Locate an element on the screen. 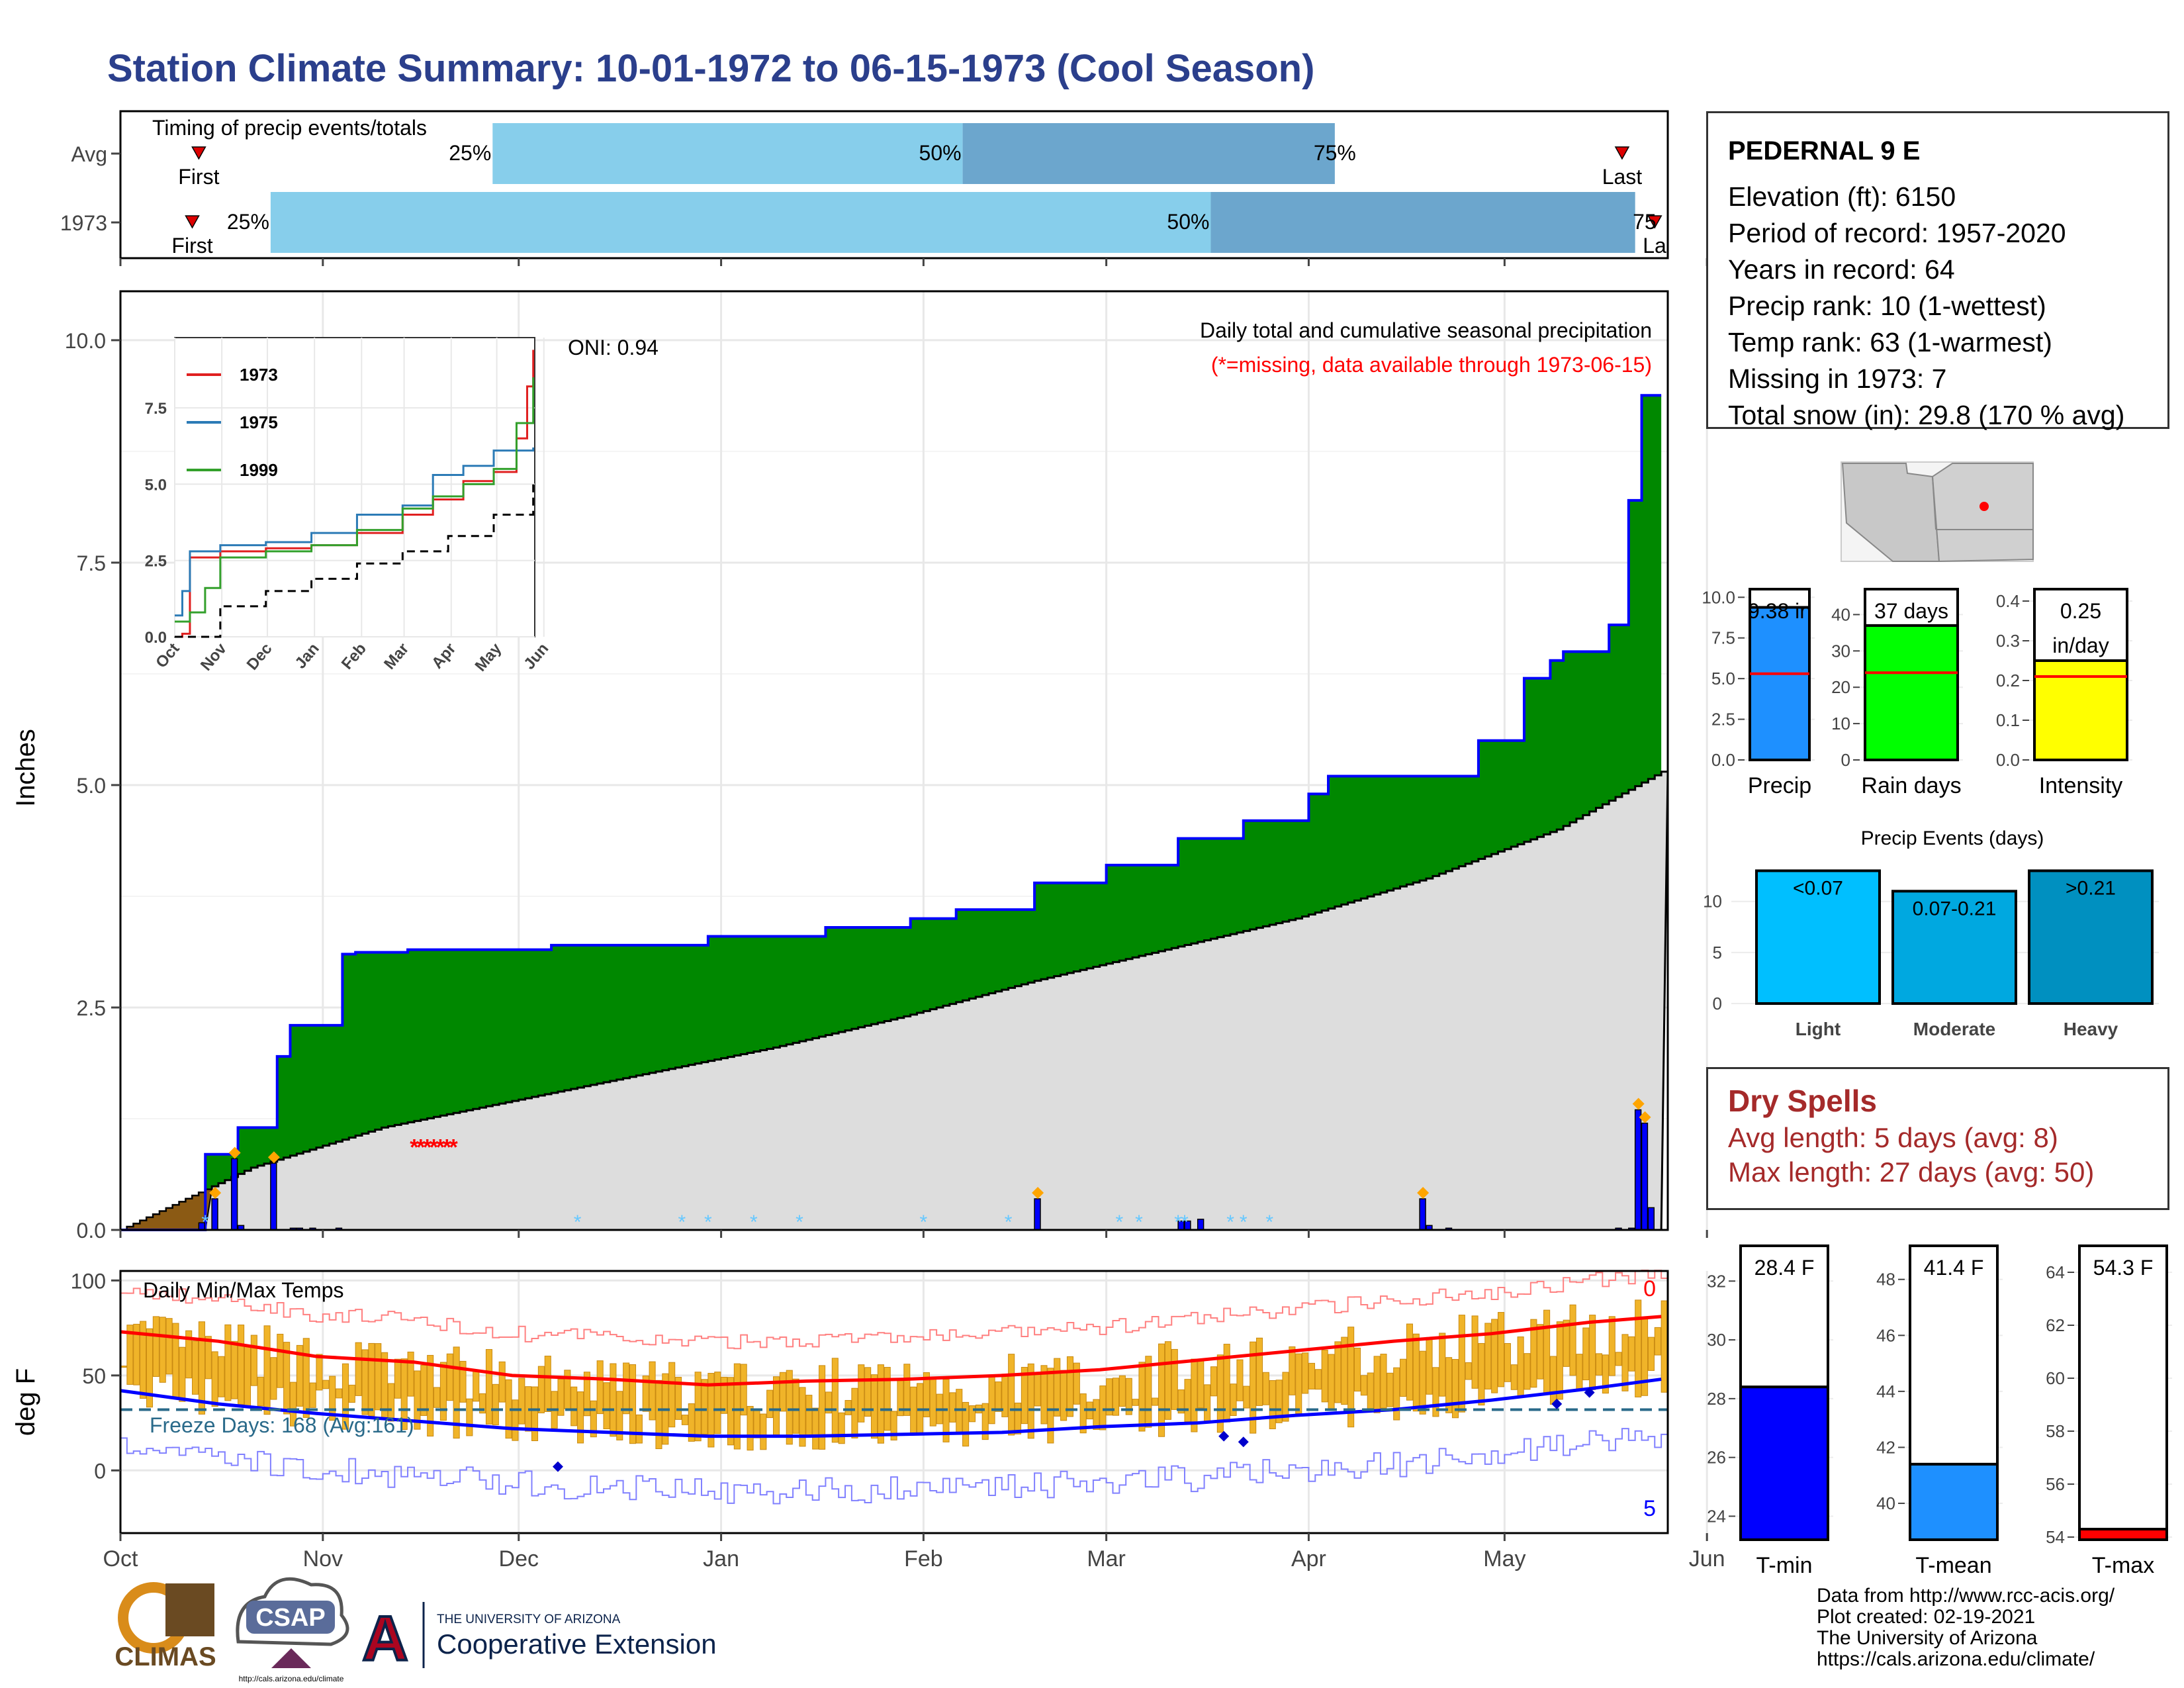 The image size is (2184, 1688). p25-label: 25% is located at coordinates (470, 153).